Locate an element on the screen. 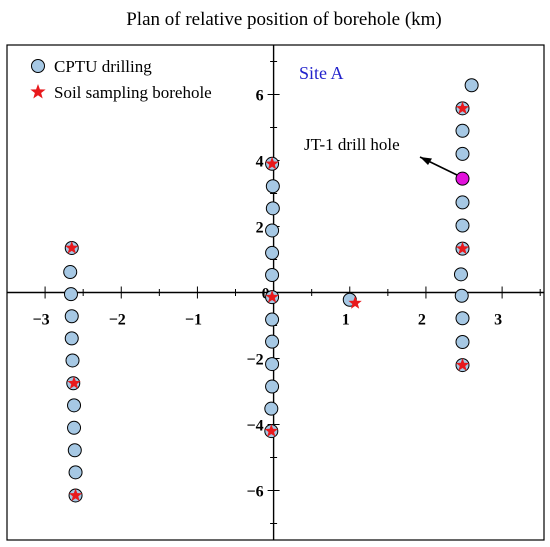  legend-soil-sampling-marker is located at coordinates (38, 91).